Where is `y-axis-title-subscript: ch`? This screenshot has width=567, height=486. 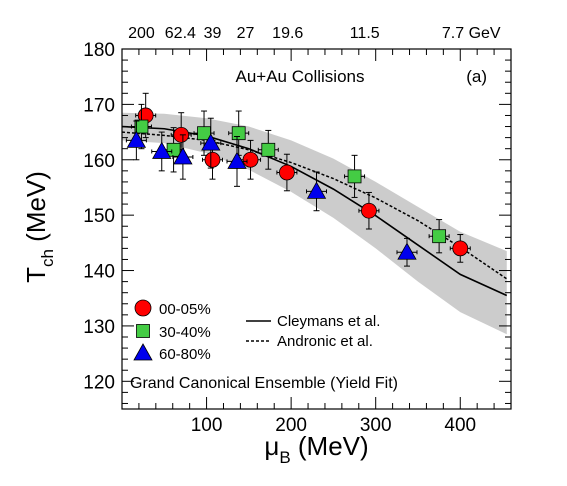
y-axis-title-subscript: ch is located at coordinates (47, 258).